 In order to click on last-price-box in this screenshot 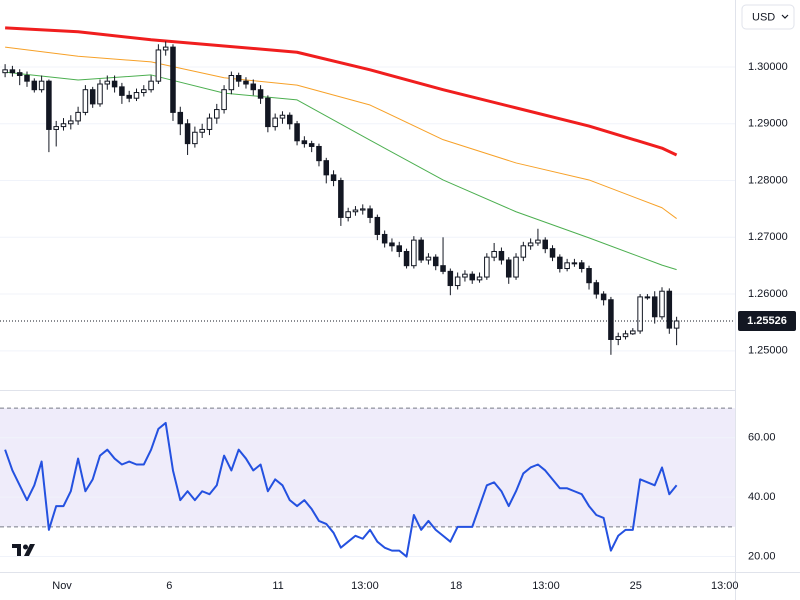, I will do `click(767, 320)`.